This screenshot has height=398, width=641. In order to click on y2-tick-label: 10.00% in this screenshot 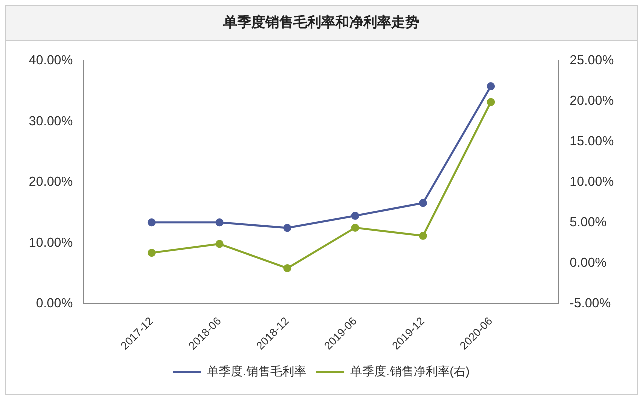, I will do `click(592, 182)`.